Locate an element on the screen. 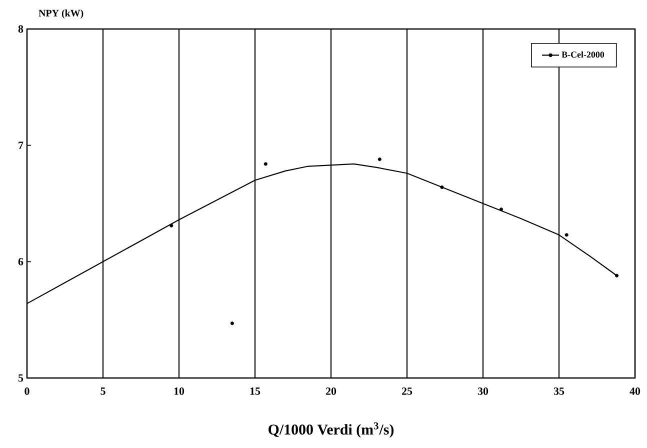  y-axis-title: NPY (kW) is located at coordinates (61, 14).